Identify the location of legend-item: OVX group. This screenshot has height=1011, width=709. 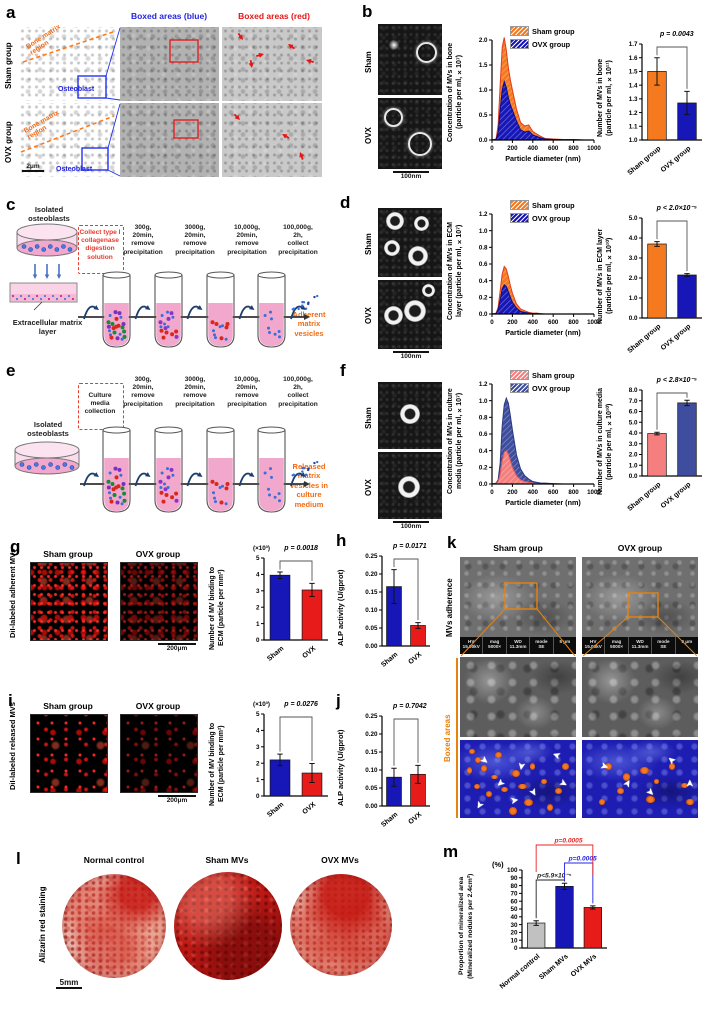
(542, 218).